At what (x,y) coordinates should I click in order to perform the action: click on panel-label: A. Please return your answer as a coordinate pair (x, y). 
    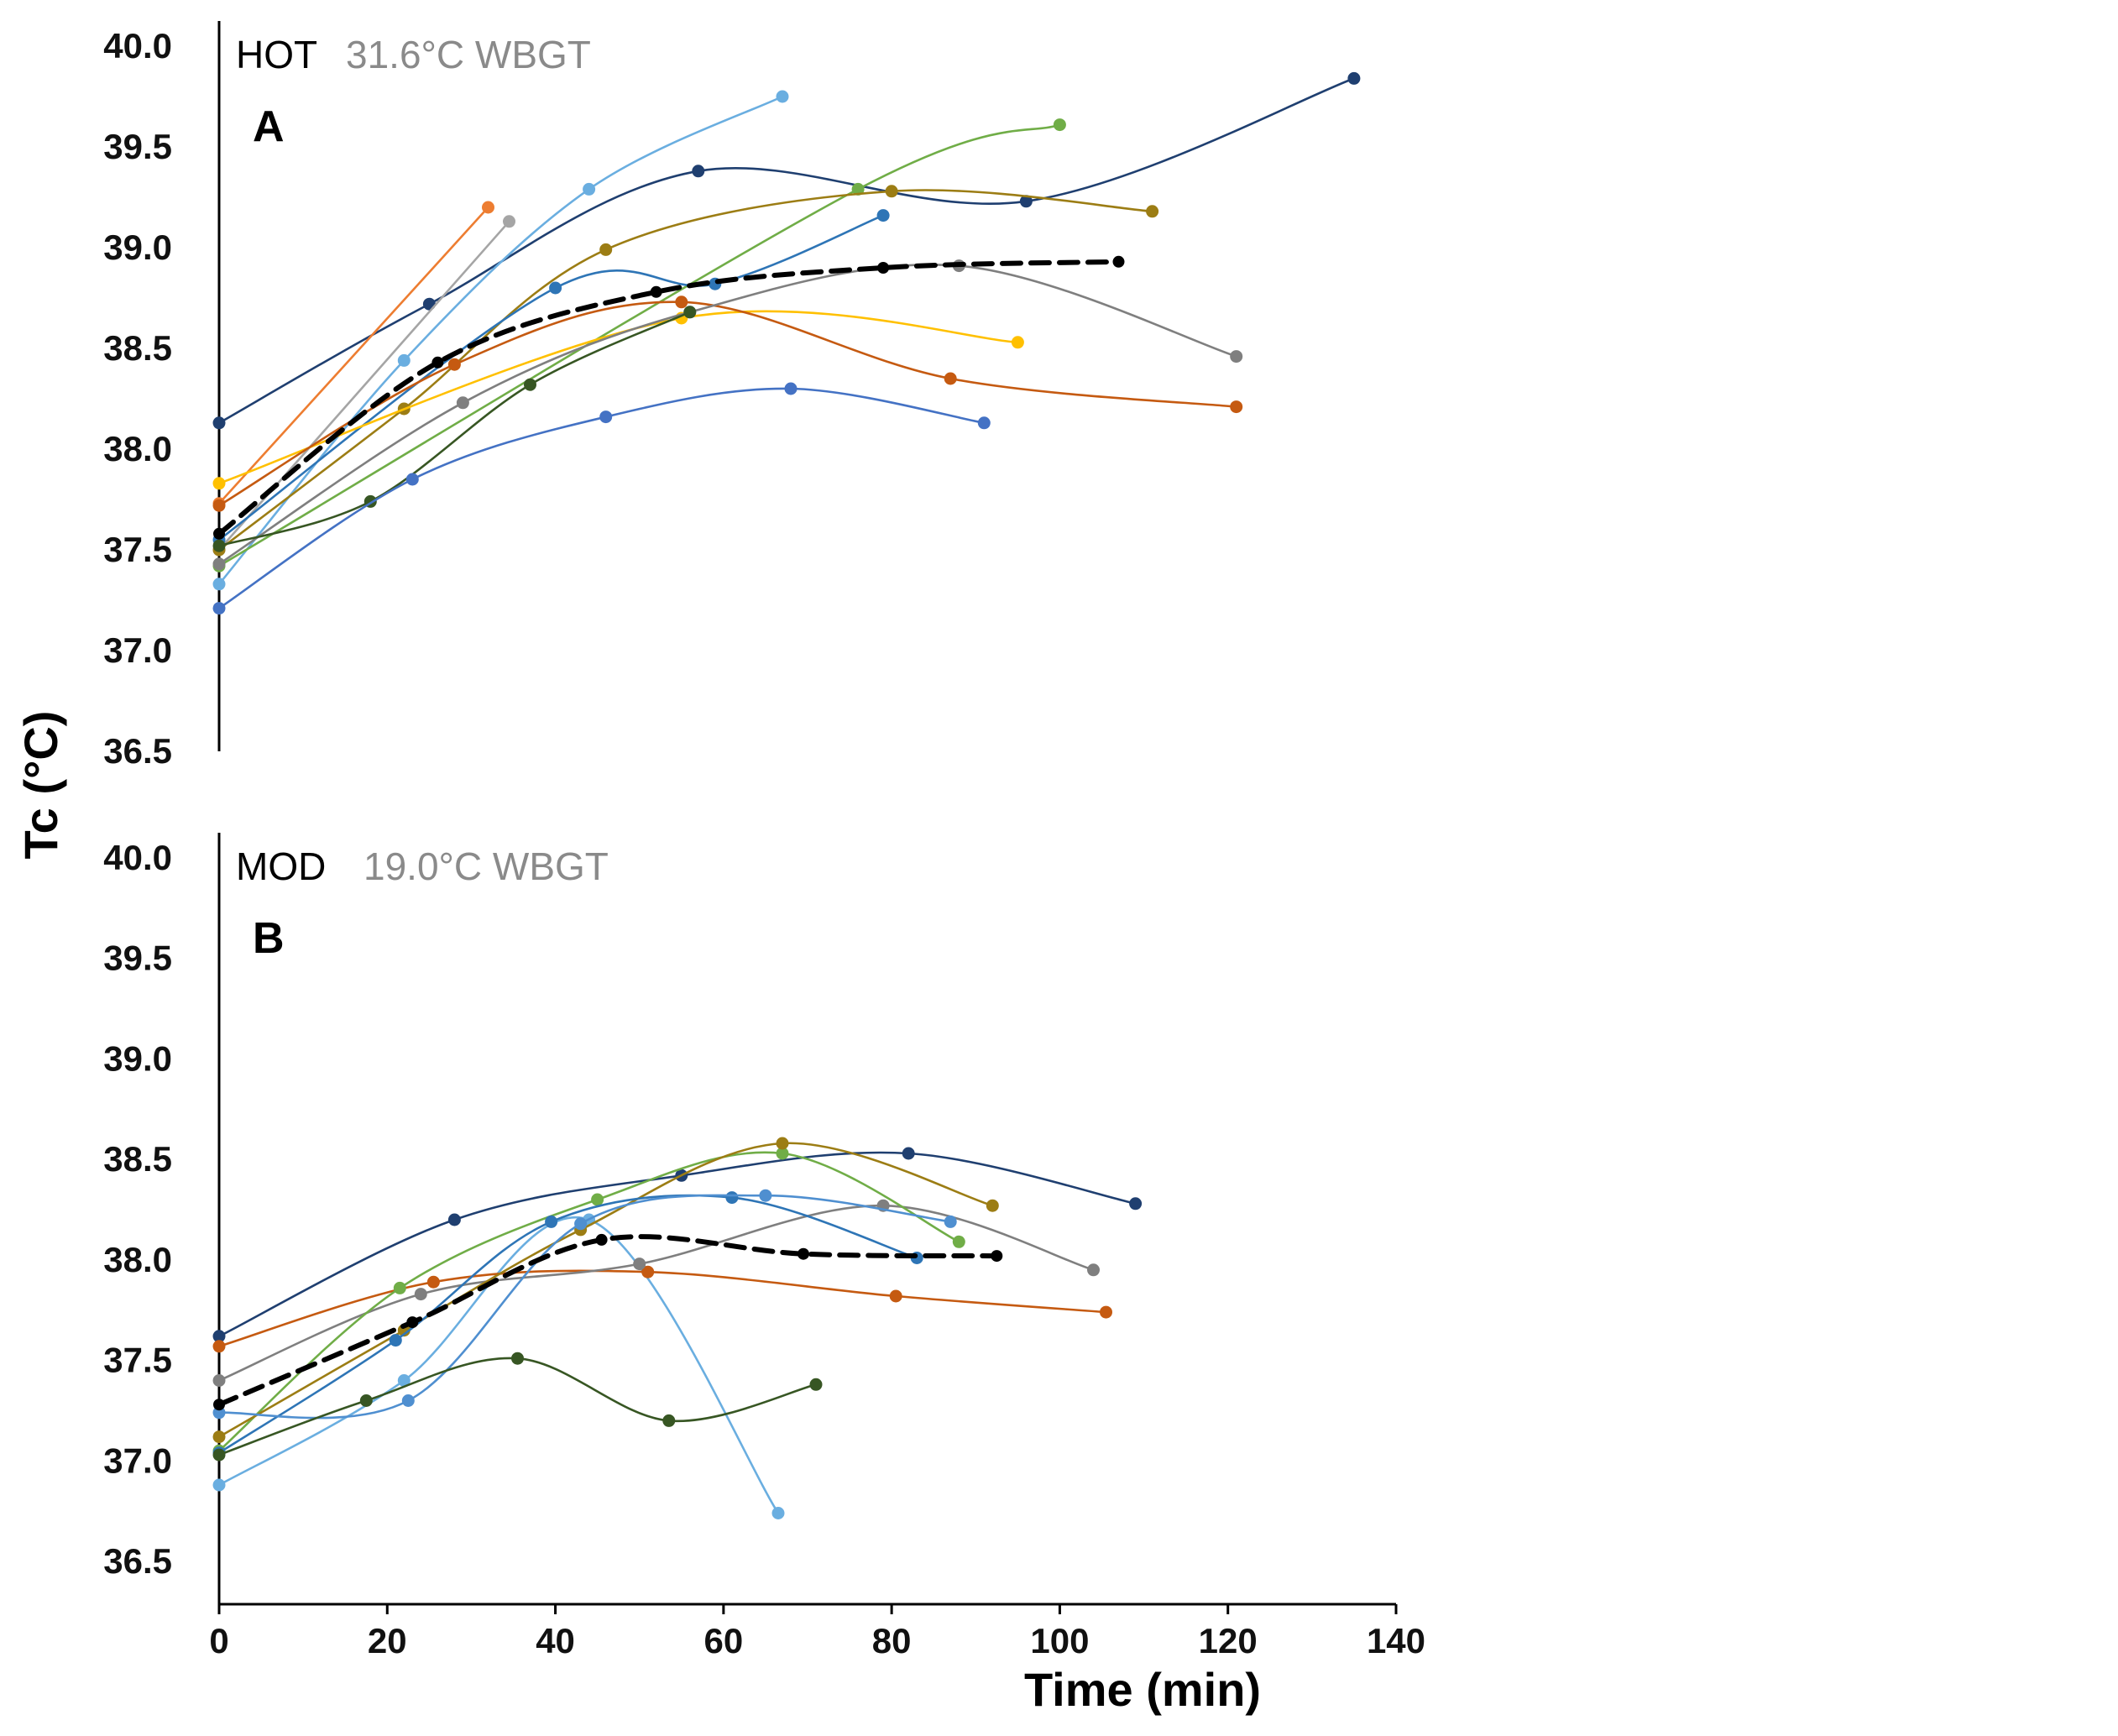
    Looking at the image, I should click on (269, 126).